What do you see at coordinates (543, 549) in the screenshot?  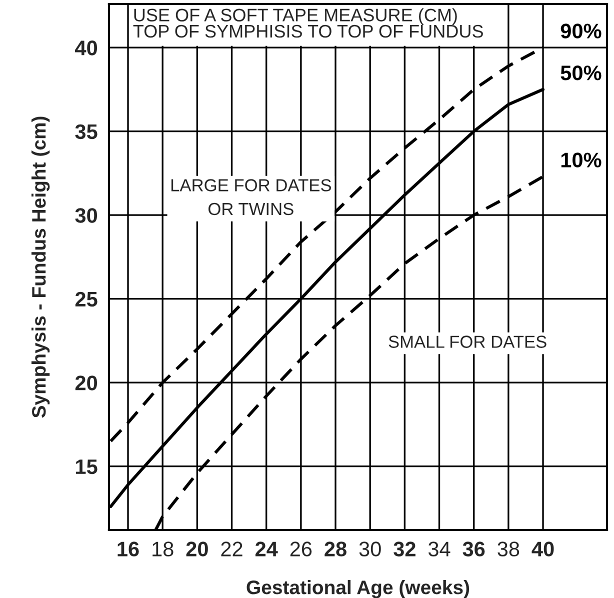 I see `x-tick-label: 40` at bounding box center [543, 549].